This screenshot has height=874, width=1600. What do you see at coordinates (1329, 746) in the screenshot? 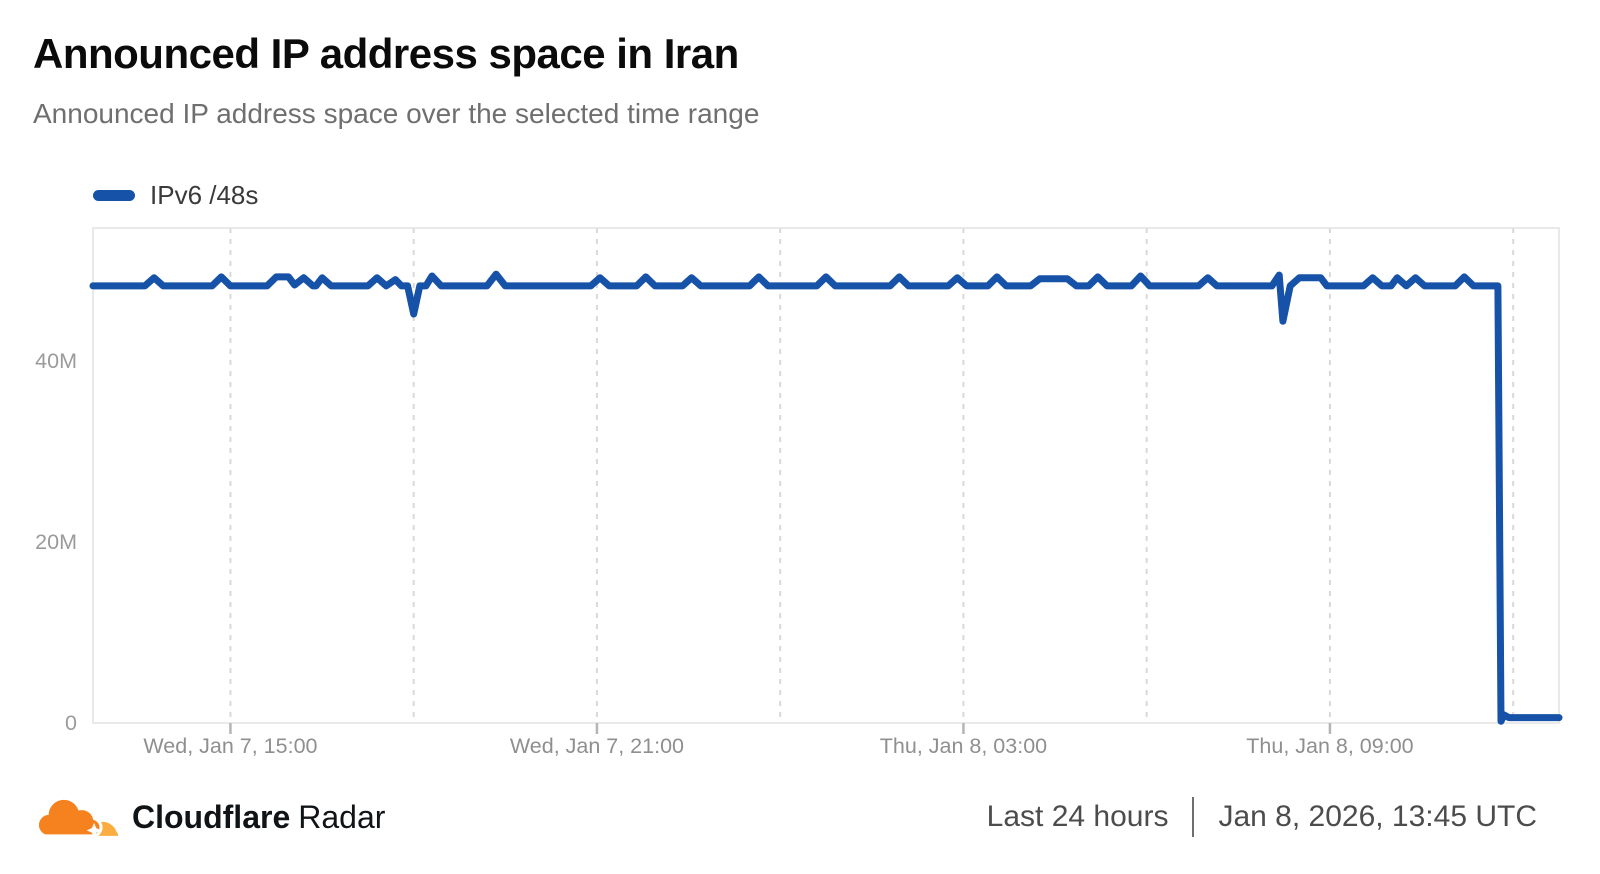
I see `x-axis-label: Thu, Jan 8, 09:00` at bounding box center [1329, 746].